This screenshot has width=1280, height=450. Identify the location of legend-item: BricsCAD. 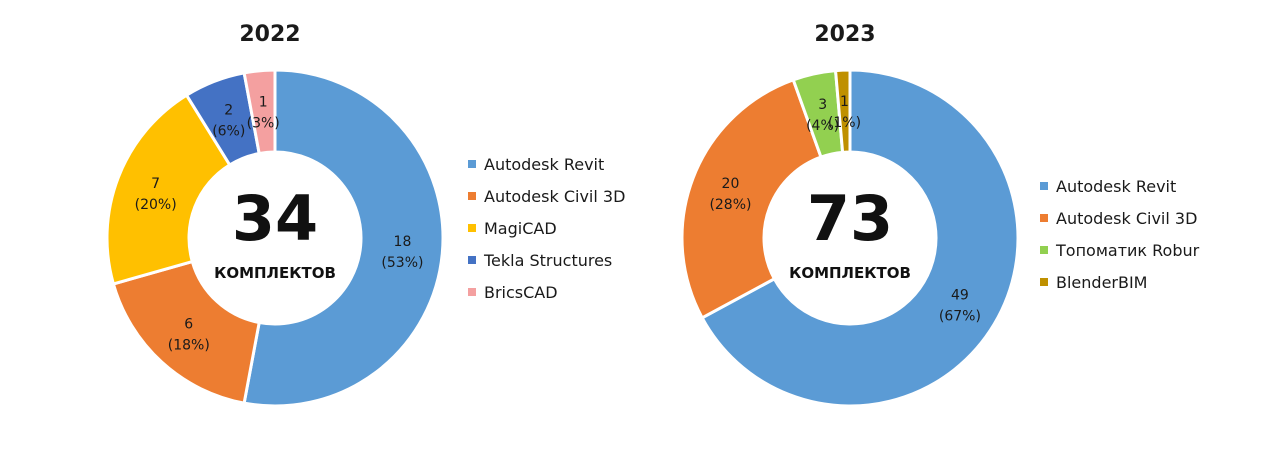
(546, 292).